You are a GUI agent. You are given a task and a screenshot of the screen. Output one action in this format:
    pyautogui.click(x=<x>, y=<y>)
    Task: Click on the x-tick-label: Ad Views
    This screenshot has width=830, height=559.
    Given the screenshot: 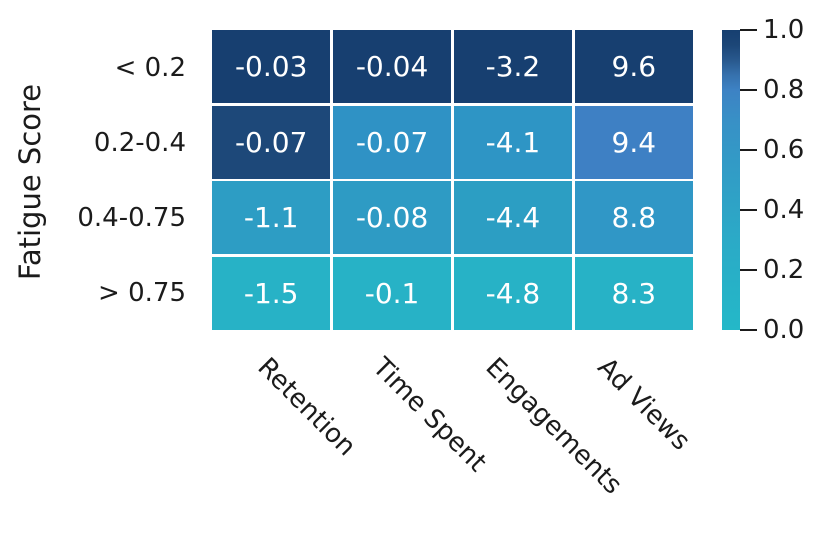 What is the action you would take?
    pyautogui.click(x=643, y=404)
    